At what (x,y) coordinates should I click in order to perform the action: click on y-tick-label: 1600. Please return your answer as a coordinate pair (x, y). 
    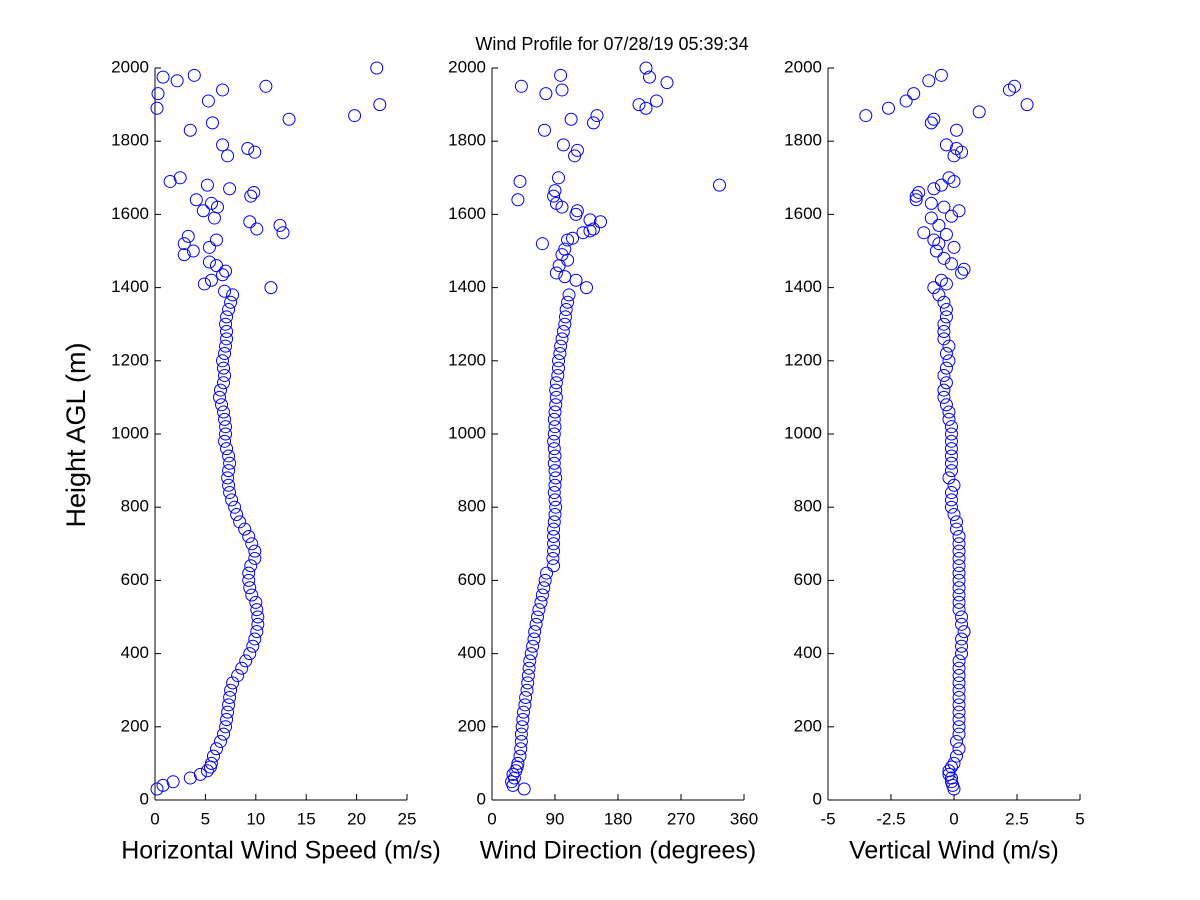
    Looking at the image, I should click on (130, 213).